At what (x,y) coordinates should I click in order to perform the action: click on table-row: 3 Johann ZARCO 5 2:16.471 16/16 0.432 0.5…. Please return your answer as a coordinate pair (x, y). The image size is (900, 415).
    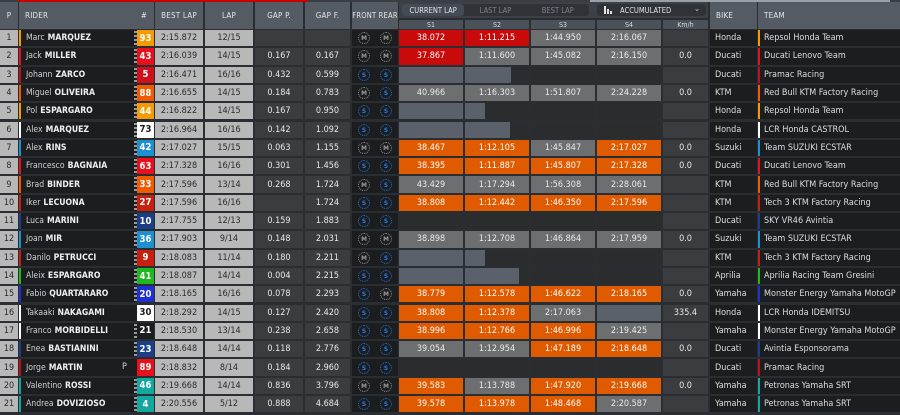
    Looking at the image, I should click on (450, 75).